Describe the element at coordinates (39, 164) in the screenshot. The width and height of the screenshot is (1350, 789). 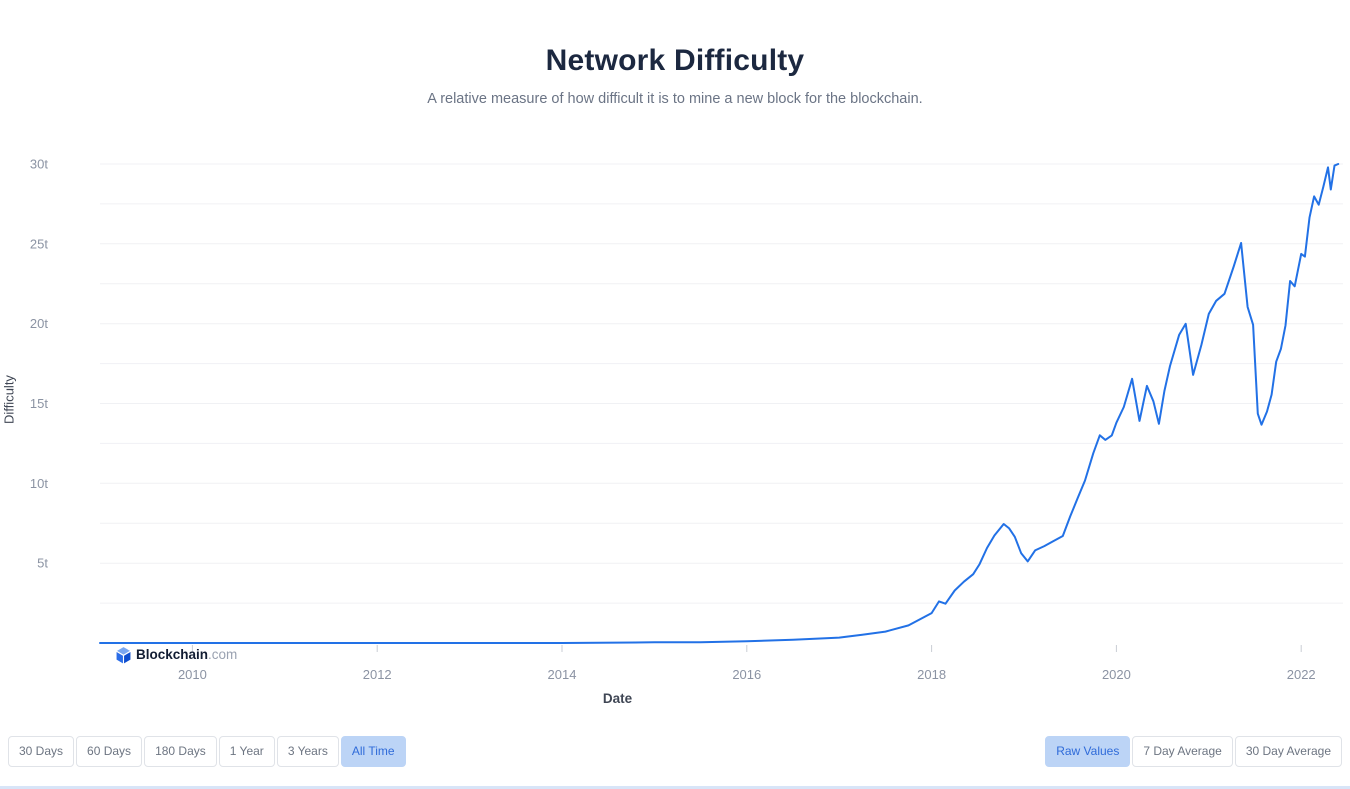
I see `svg-text: 30t` at that location.